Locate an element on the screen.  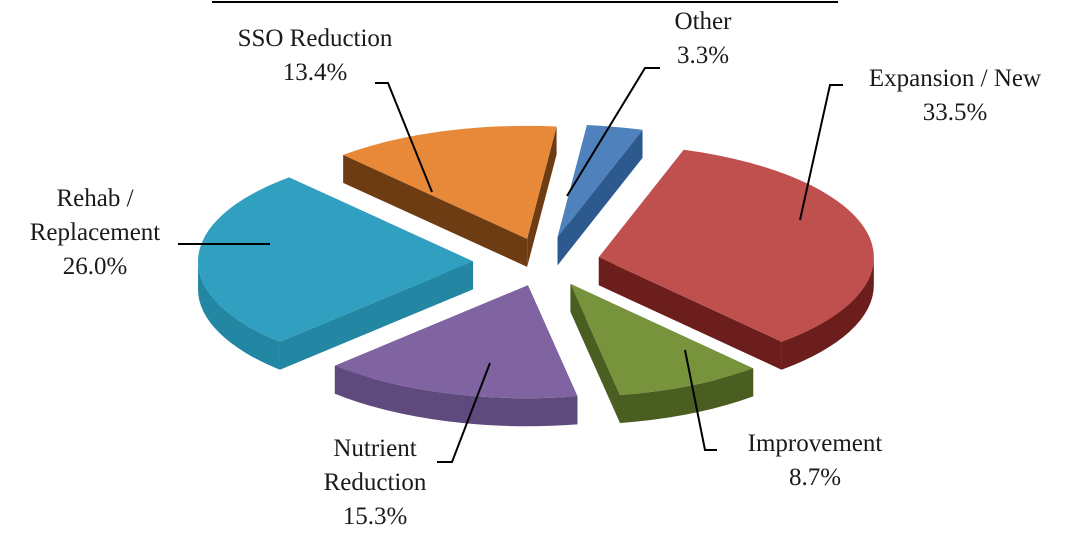
slice-value-label: 26.0% is located at coordinates (95, 266).